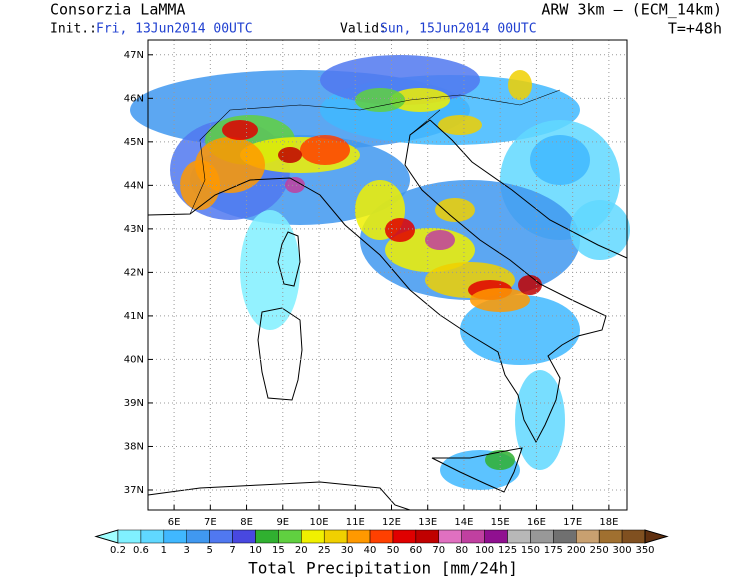  What do you see at coordinates (174, 522) in the screenshot?
I see `lon-tick-label: 6E` at bounding box center [174, 522].